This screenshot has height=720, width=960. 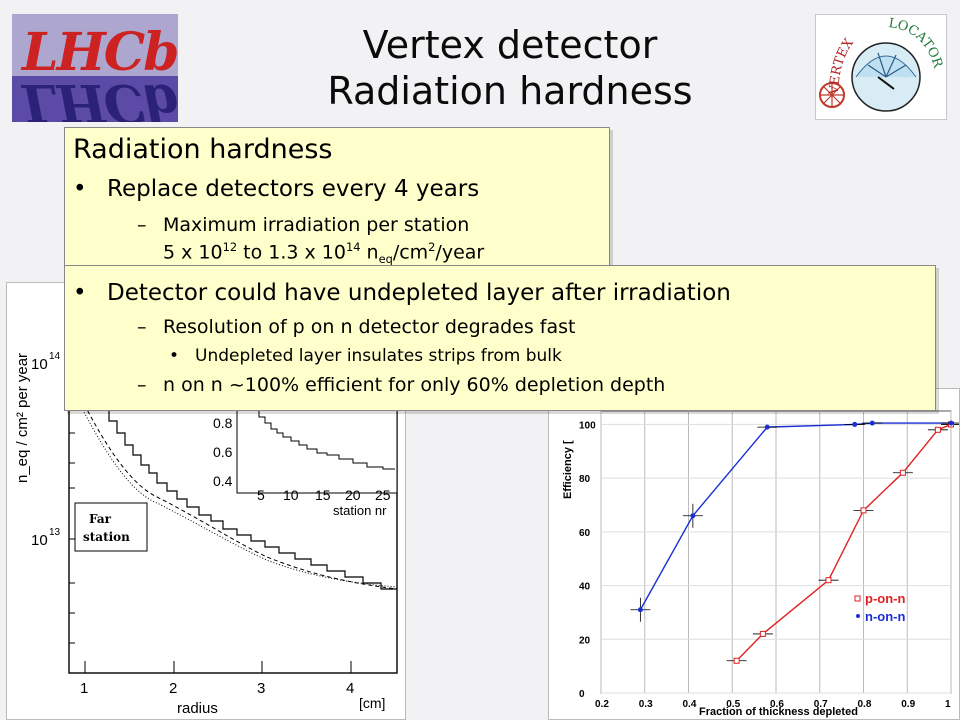 I want to click on legend-p-on-n: p-on-n, so click(x=885, y=598).